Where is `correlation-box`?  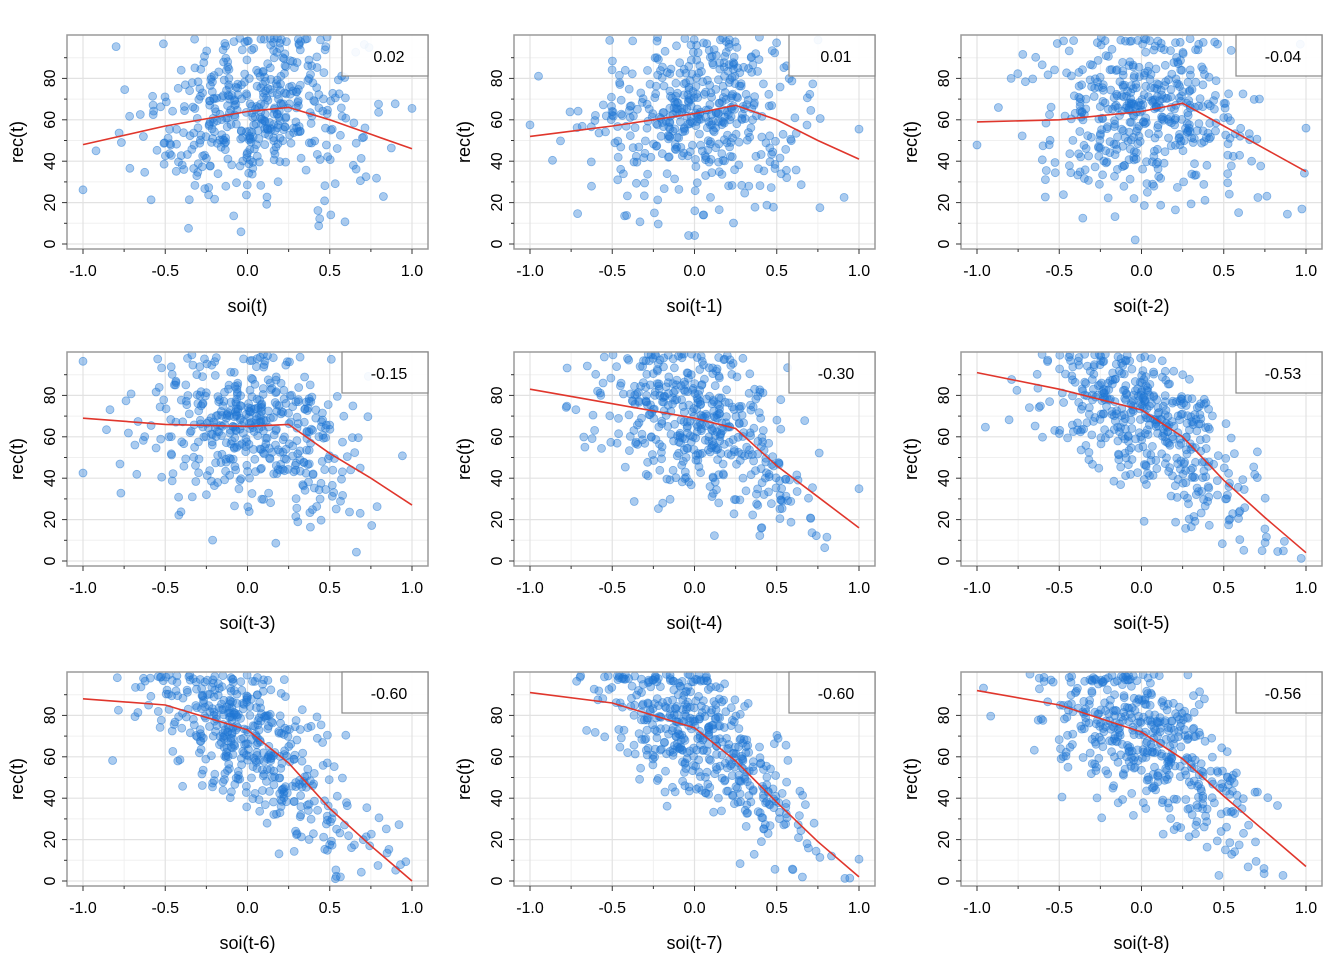 correlation-box is located at coordinates (832, 372).